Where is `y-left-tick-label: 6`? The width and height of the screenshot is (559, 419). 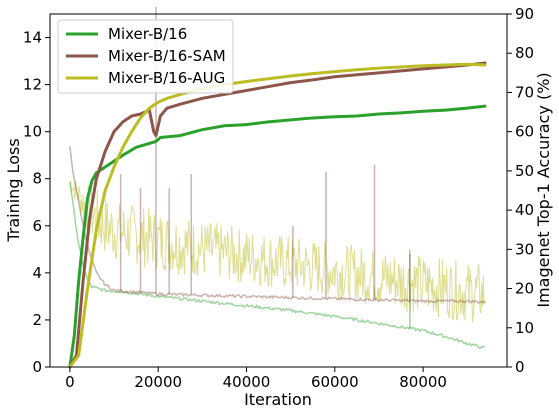
y-left-tick-label: 6 is located at coordinates (37, 226).